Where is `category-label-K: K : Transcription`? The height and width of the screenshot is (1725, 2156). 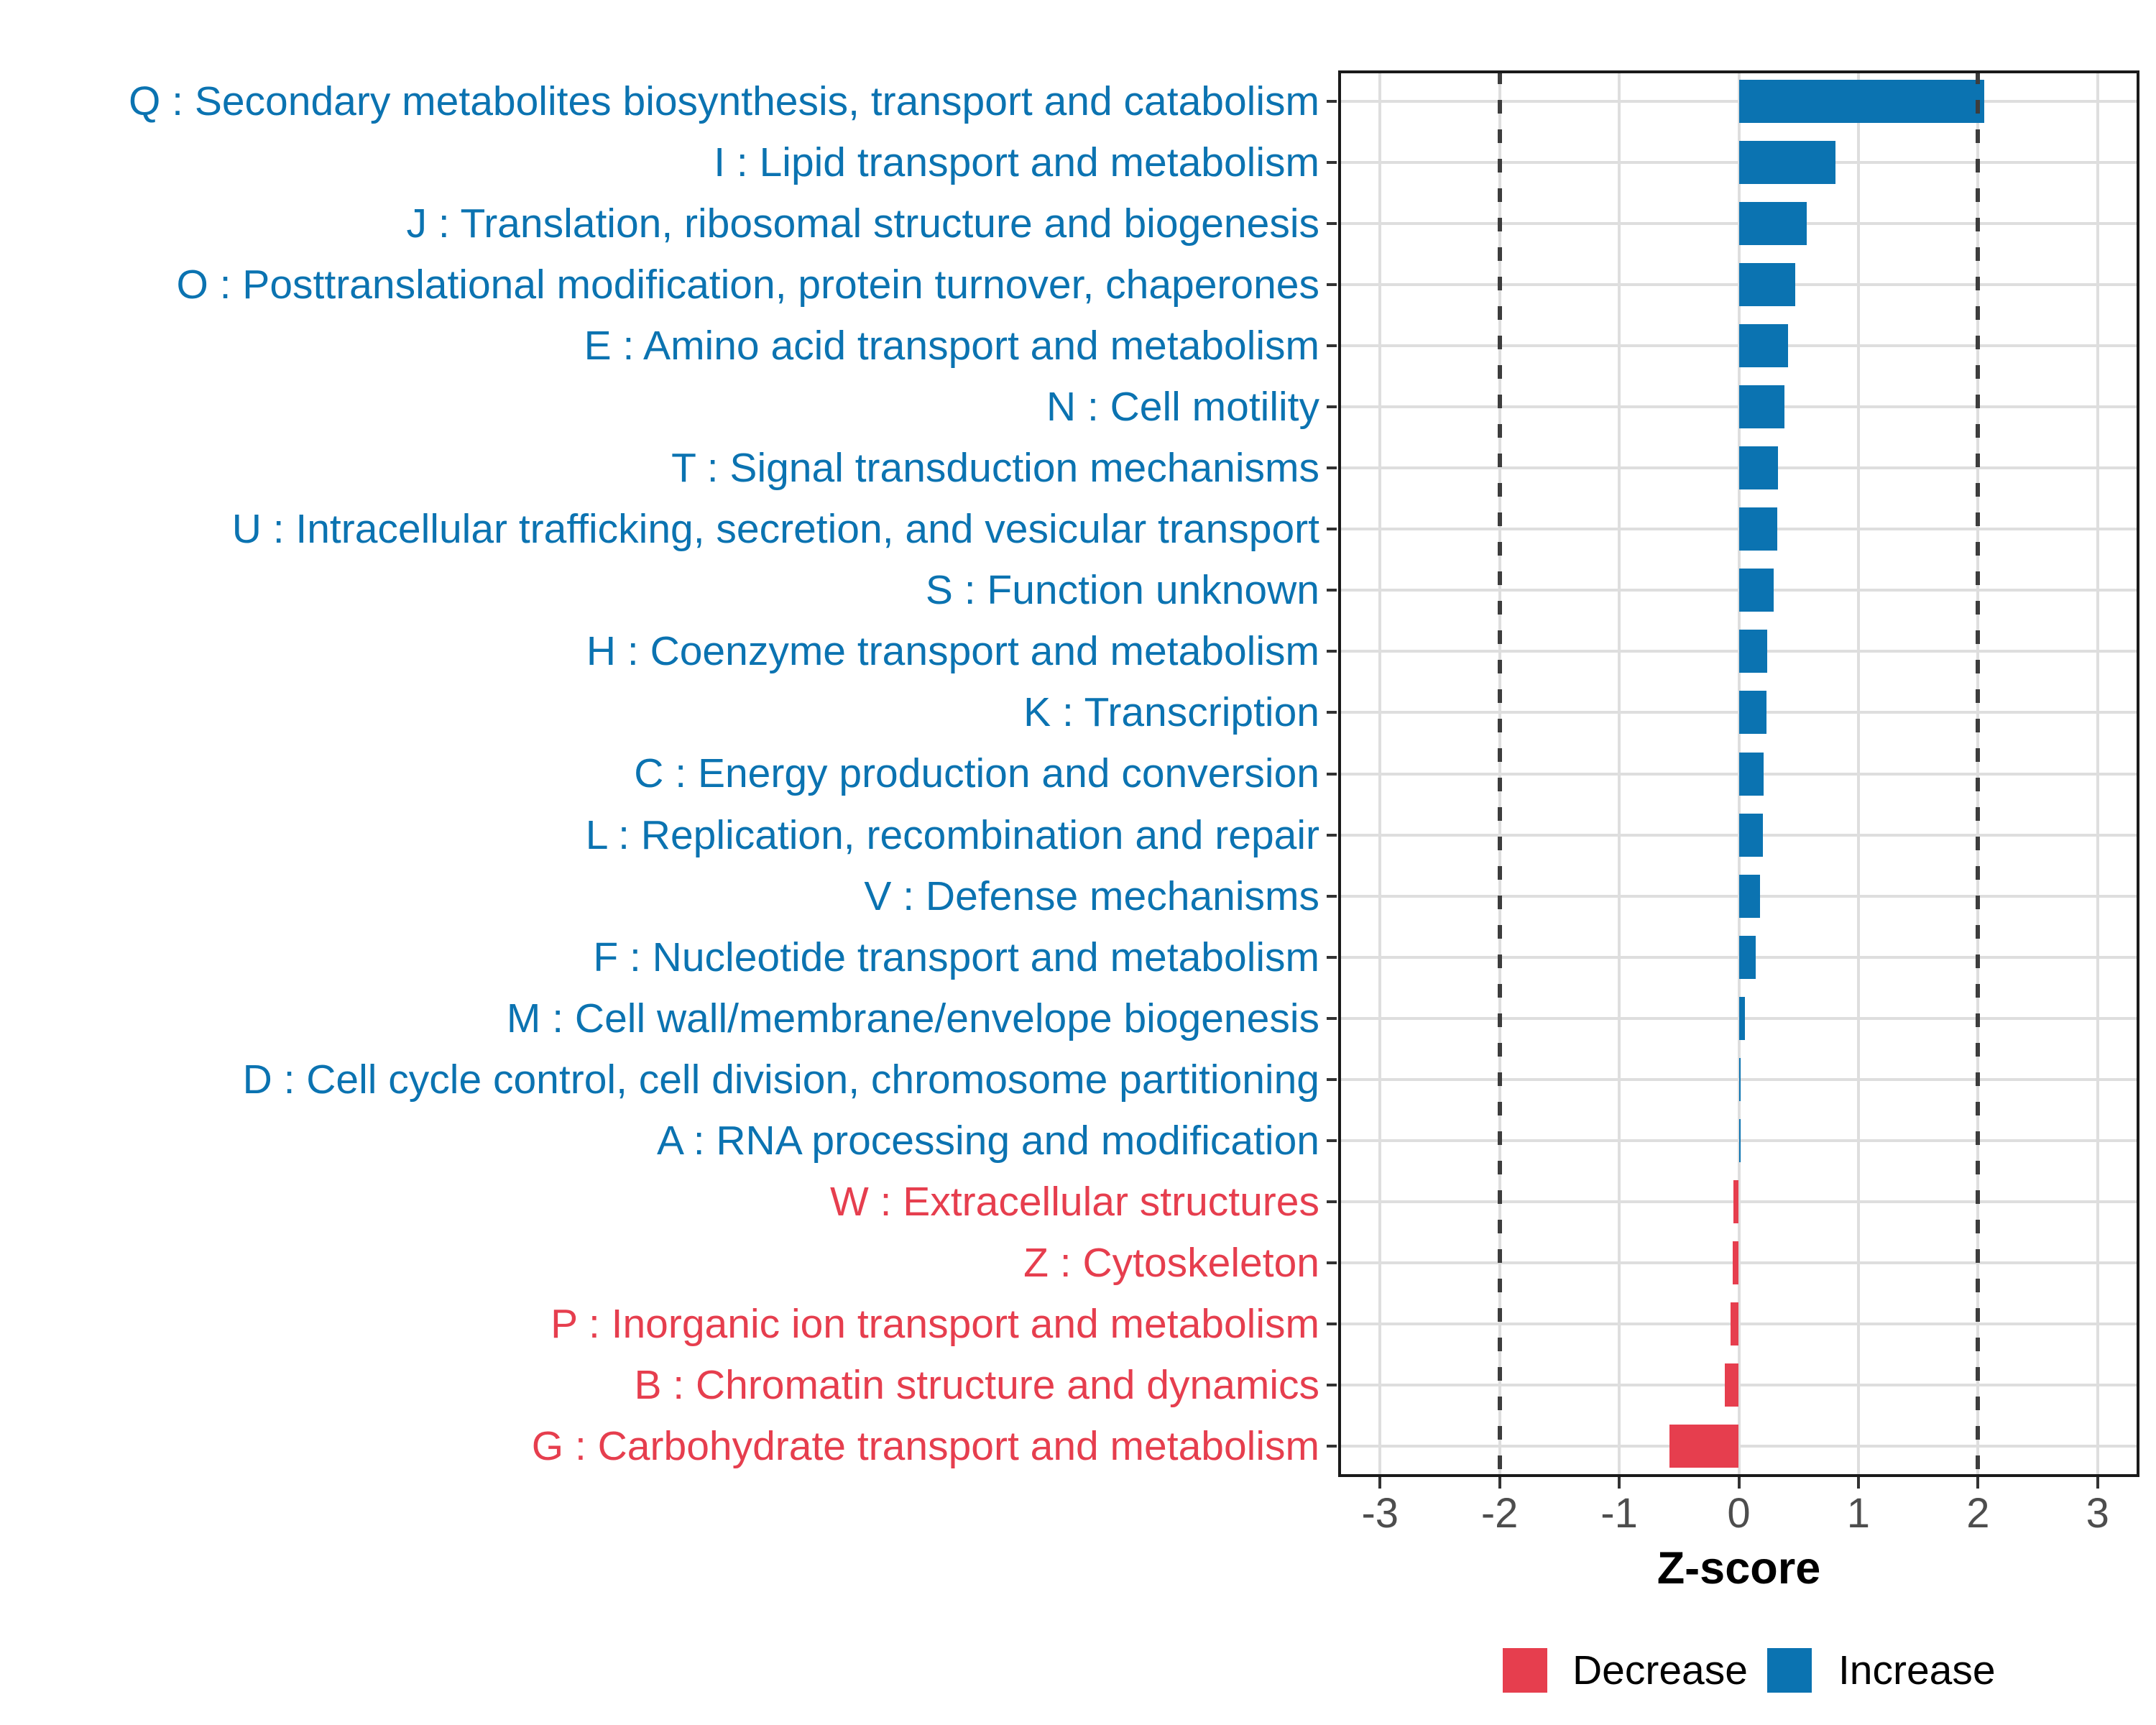
category-label-K: K : Transcription is located at coordinates (1171, 712).